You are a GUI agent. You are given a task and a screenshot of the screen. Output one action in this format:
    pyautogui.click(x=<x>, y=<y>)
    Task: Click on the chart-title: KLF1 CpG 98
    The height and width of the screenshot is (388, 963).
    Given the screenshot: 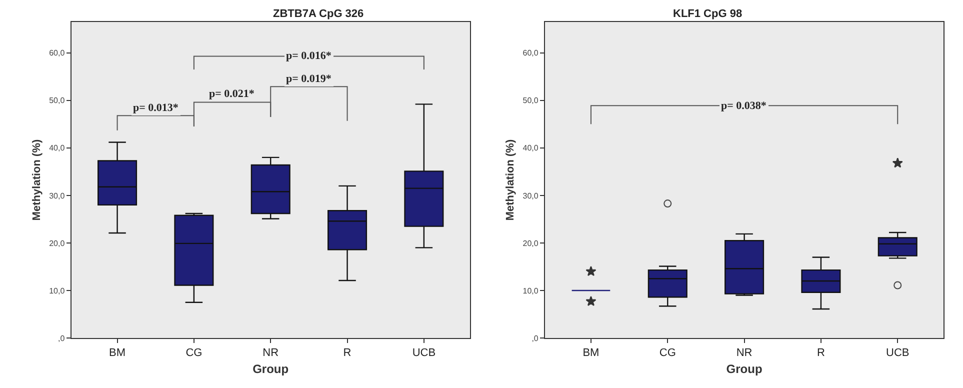 What is the action you would take?
    pyautogui.click(x=707, y=14)
    